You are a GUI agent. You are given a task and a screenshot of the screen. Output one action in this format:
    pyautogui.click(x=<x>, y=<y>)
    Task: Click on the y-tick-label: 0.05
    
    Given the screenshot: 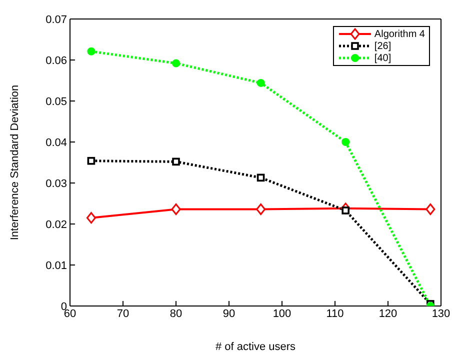 What is the action you would take?
    pyautogui.click(x=56, y=102)
    